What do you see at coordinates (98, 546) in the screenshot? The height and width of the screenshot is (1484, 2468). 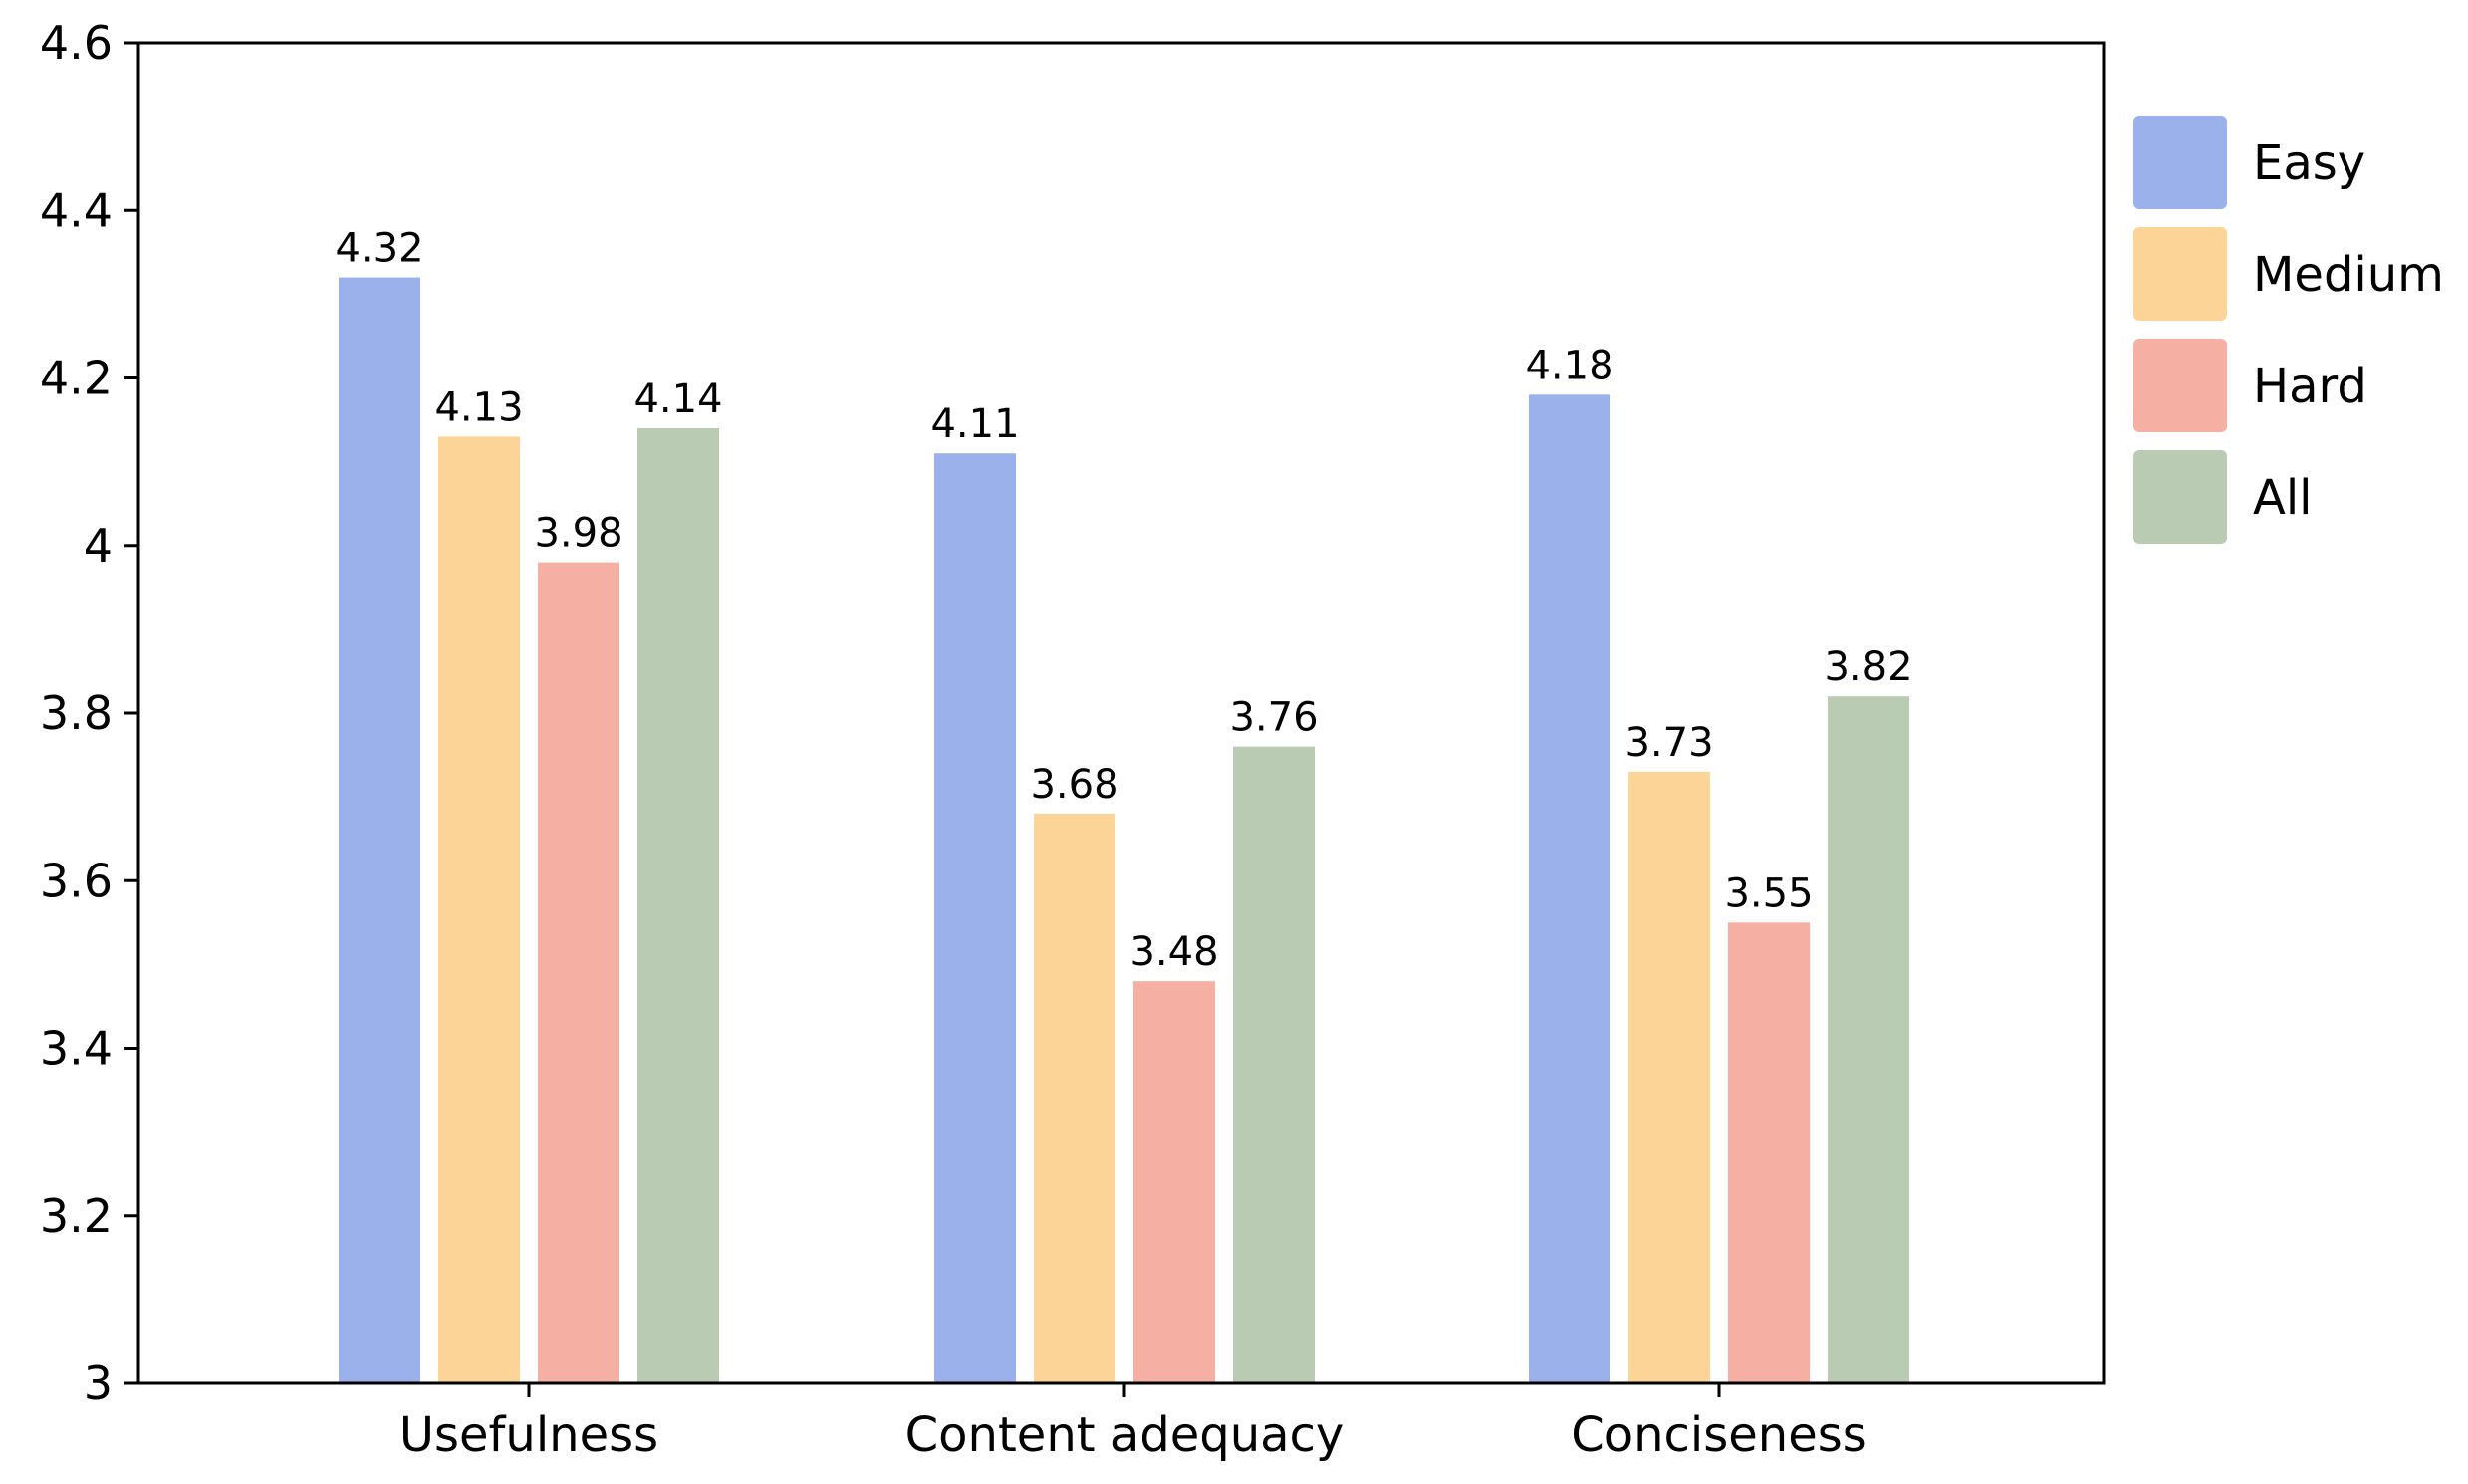 I see `y-tick-label: 4` at bounding box center [98, 546].